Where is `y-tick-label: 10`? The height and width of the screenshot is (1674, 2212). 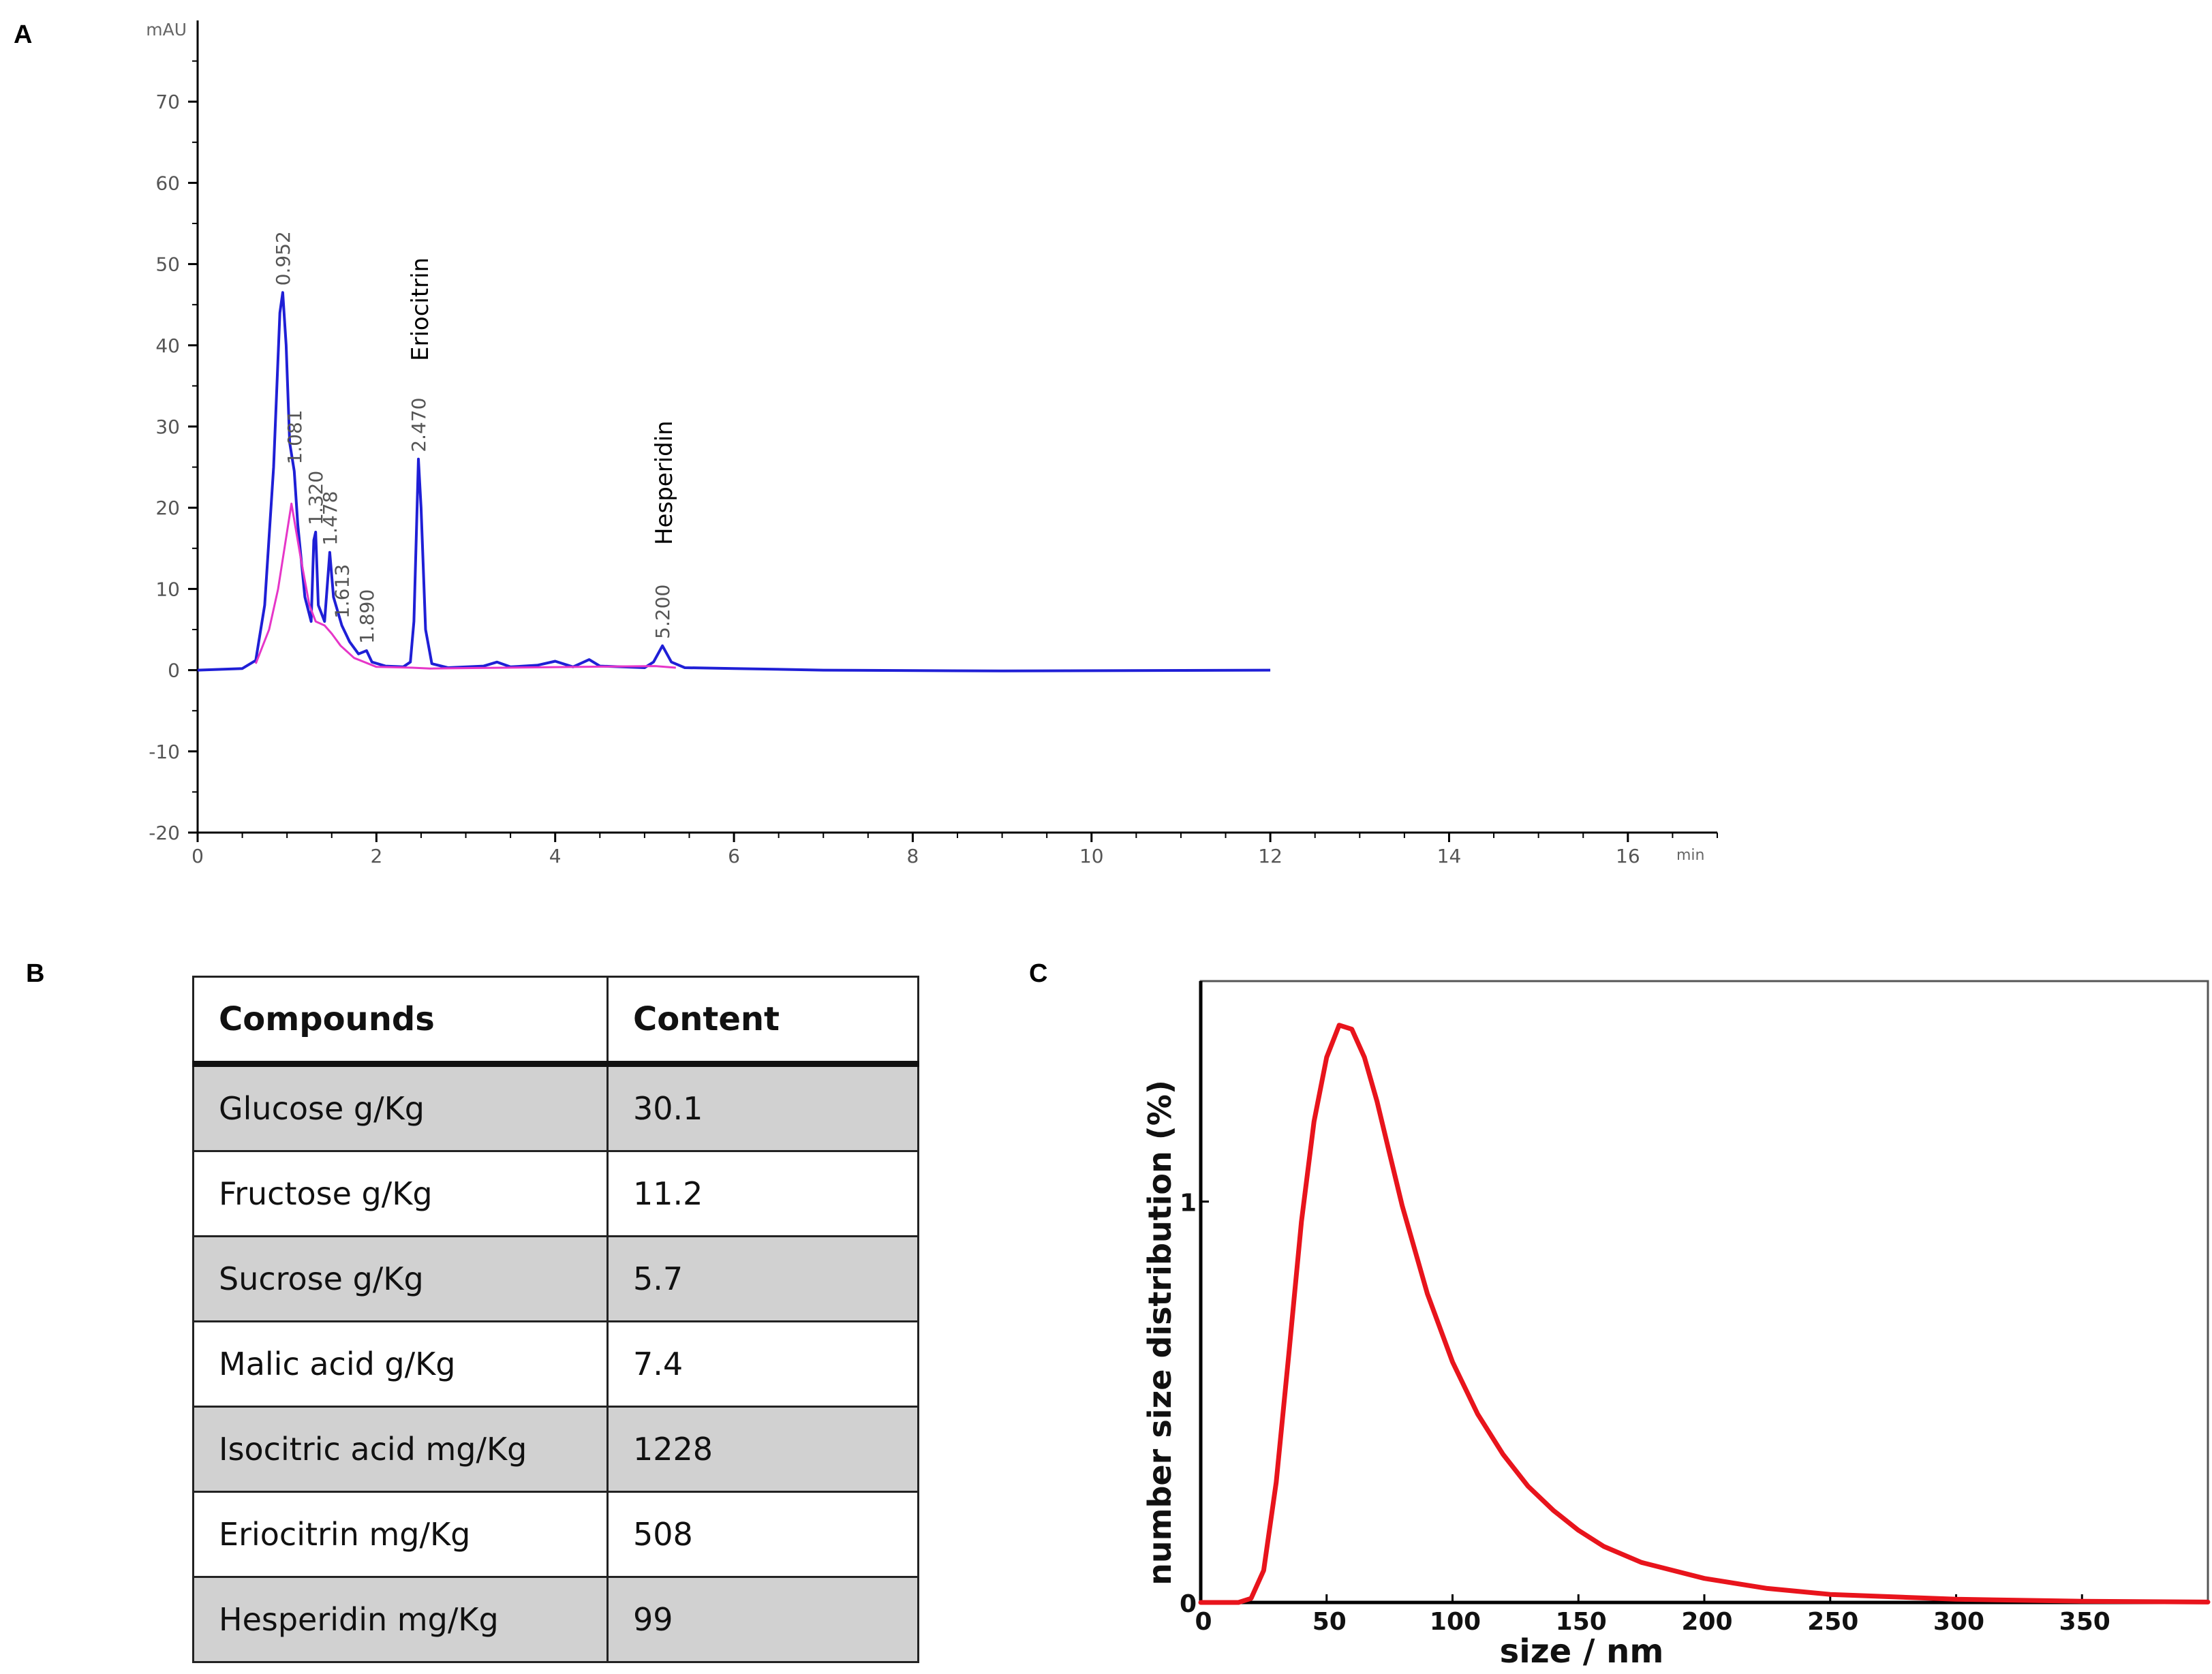 y-tick-label: 10 is located at coordinates (167, 589).